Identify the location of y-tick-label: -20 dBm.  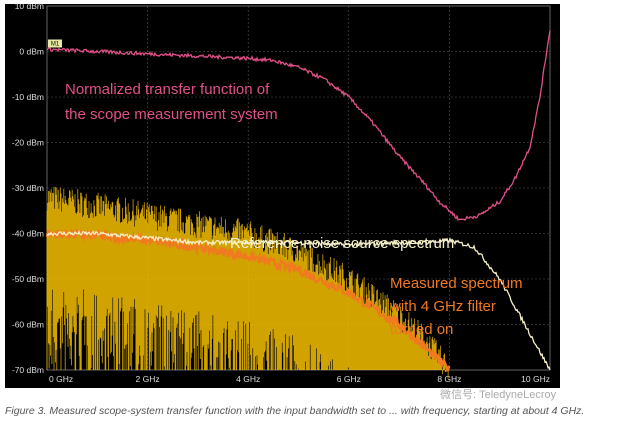
(28, 143).